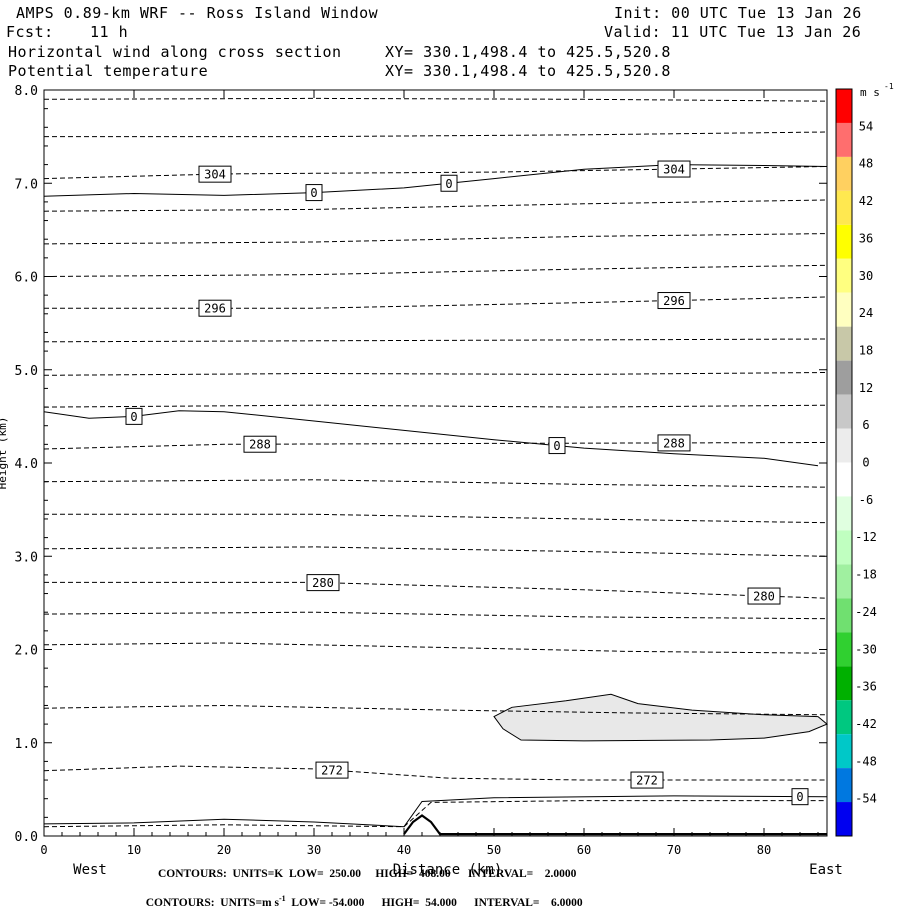  I want to click on colorbar-label-6: 18, so click(866, 350).